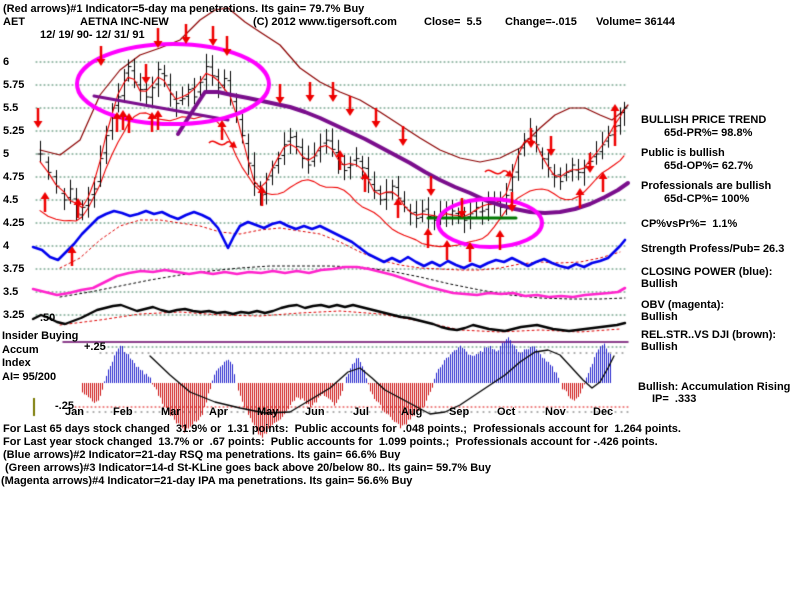 The image size is (800, 600). What do you see at coordinates (674, 399) in the screenshot?
I see `ip-value: IP= .333` at bounding box center [674, 399].